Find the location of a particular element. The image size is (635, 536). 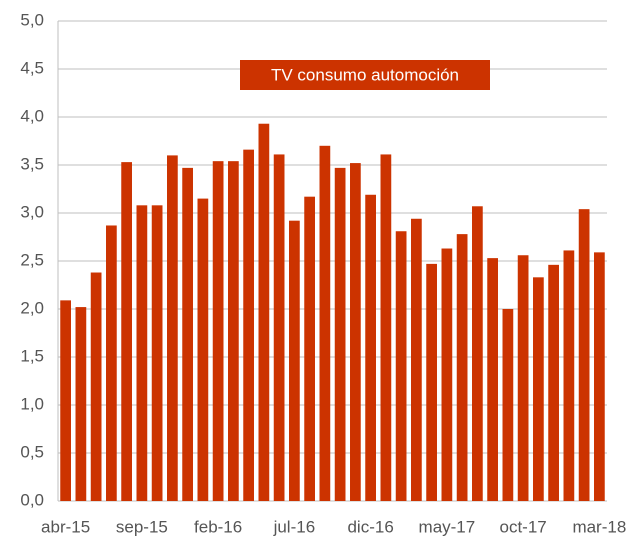

annotation-box is located at coordinates (365, 75).